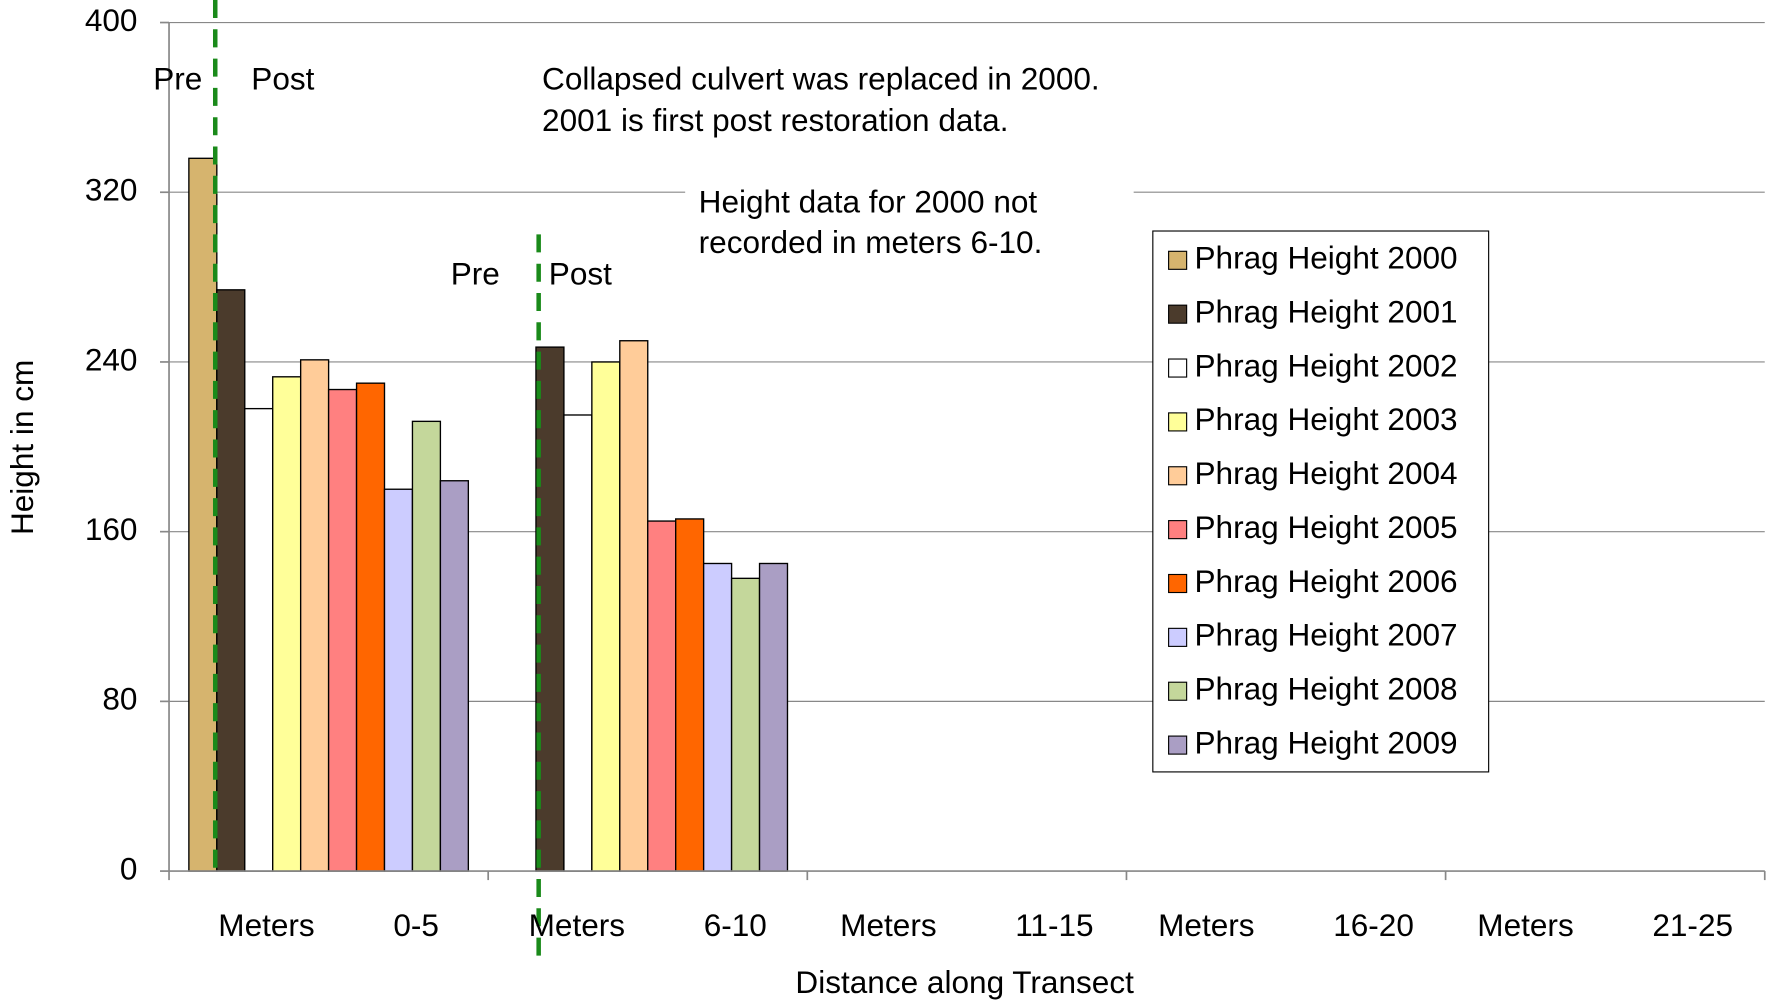 Image resolution: width=1767 pixels, height=1008 pixels. Describe the element at coordinates (1326, 312) in the screenshot. I see `legend-label: Phrag Height 2001` at that location.